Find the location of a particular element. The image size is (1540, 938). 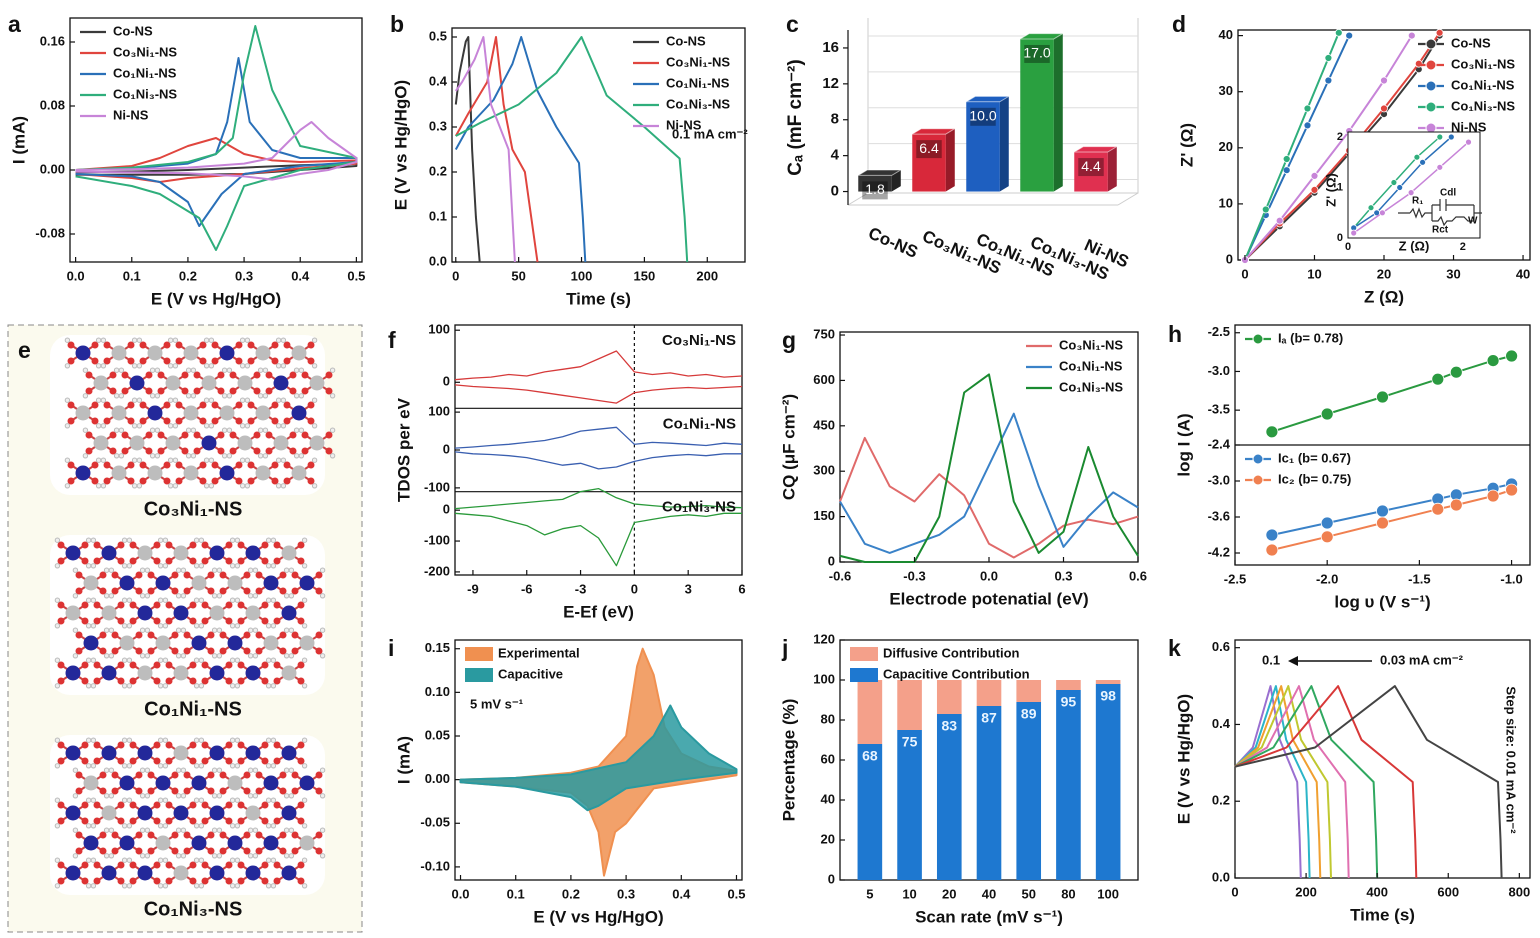

y-tick-label: -2.4 is located at coordinates (1219, 443).